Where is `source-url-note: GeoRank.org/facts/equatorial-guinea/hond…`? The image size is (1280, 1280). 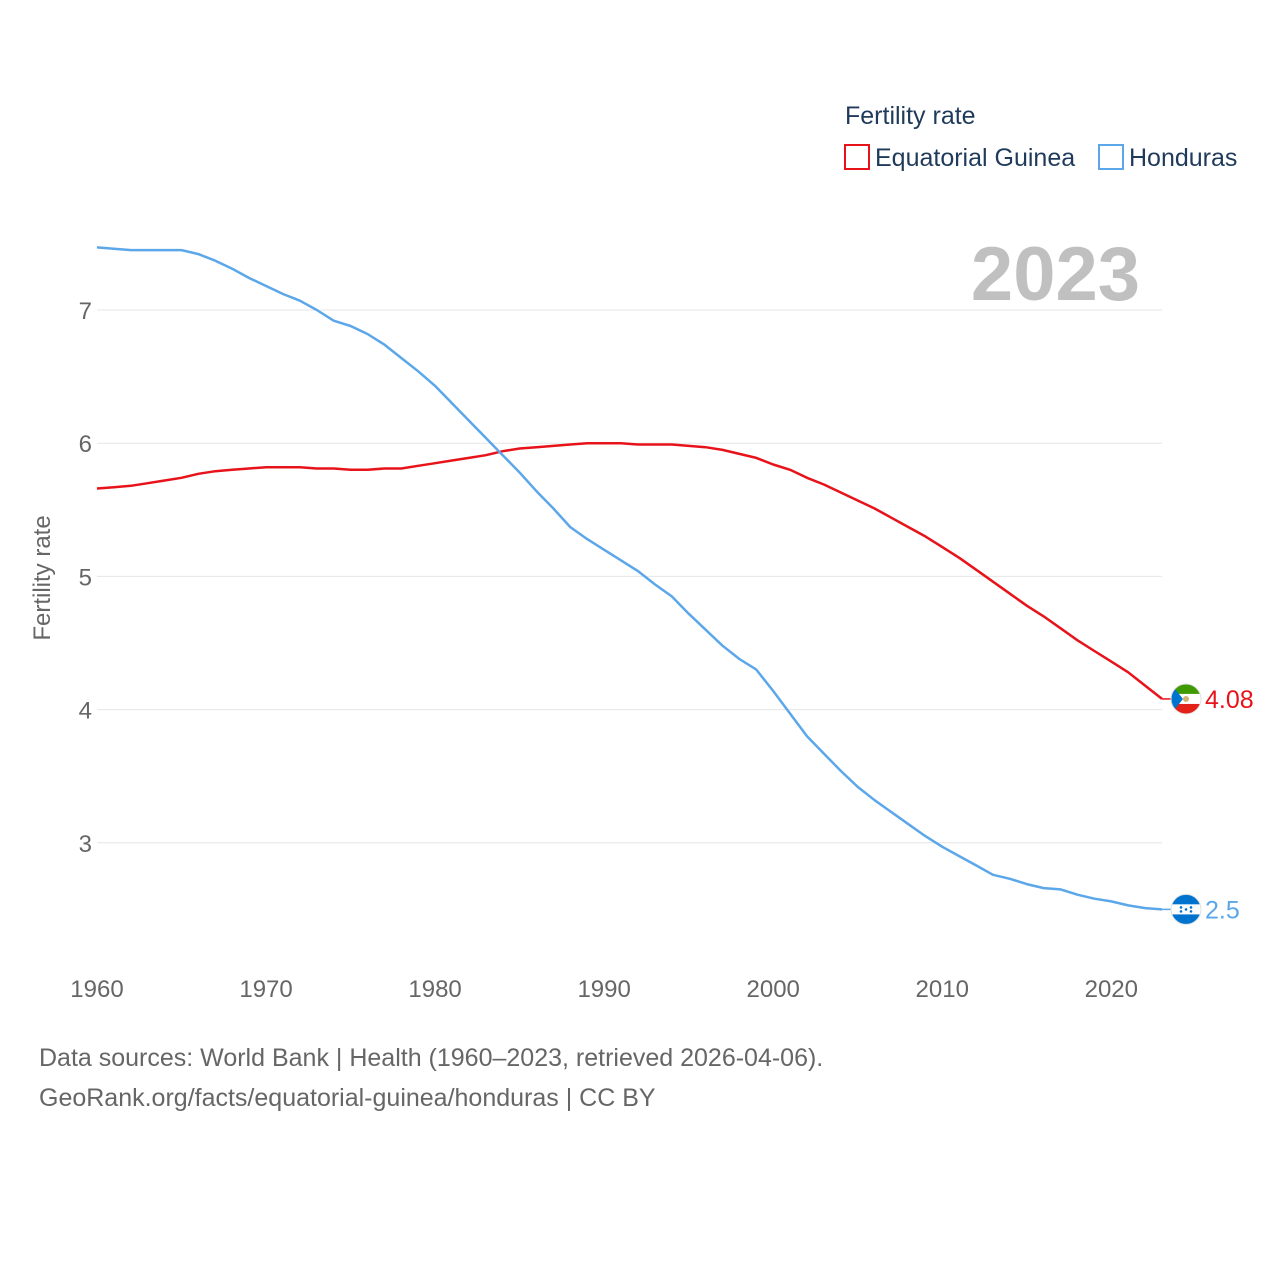 source-url-note: GeoRank.org/facts/equatorial-guinea/hond… is located at coordinates (347, 1098).